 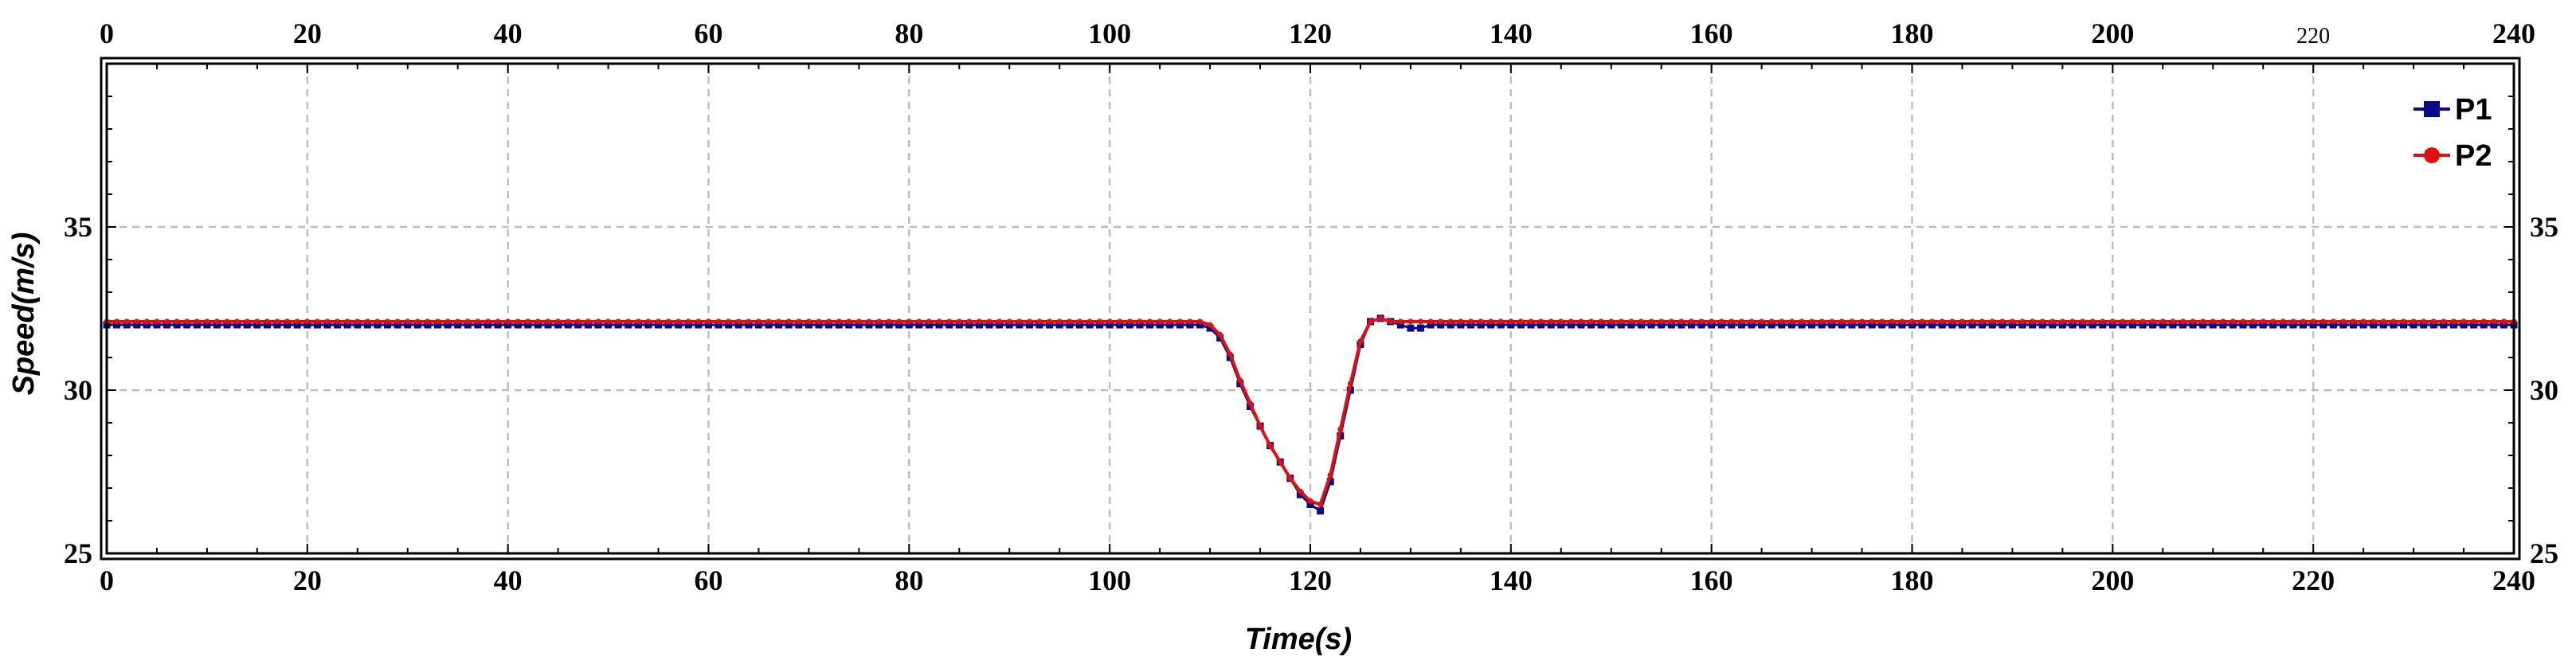 I want to click on x-tick-label: 120, so click(x=1310, y=580).